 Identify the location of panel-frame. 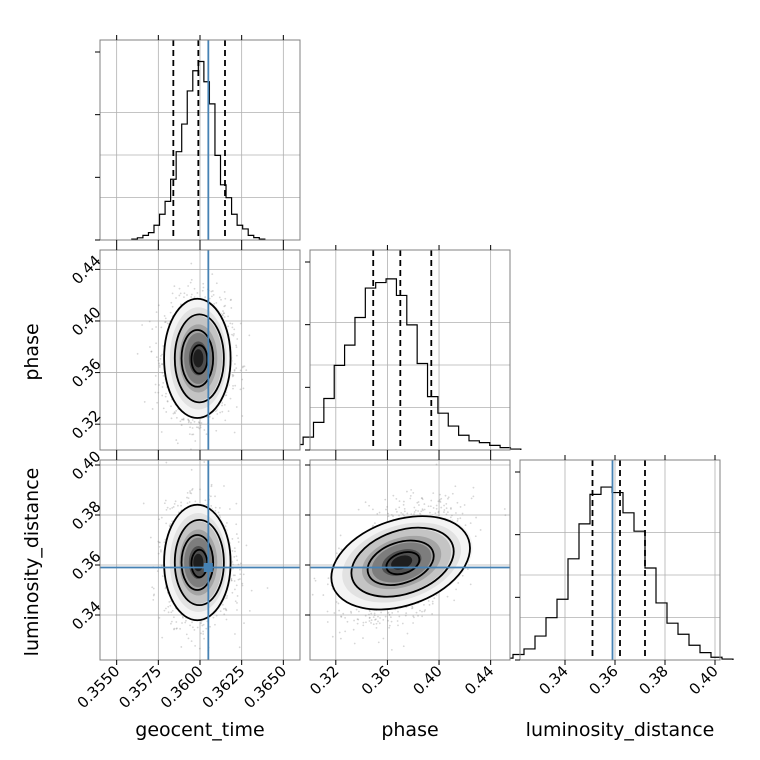
(620, 560).